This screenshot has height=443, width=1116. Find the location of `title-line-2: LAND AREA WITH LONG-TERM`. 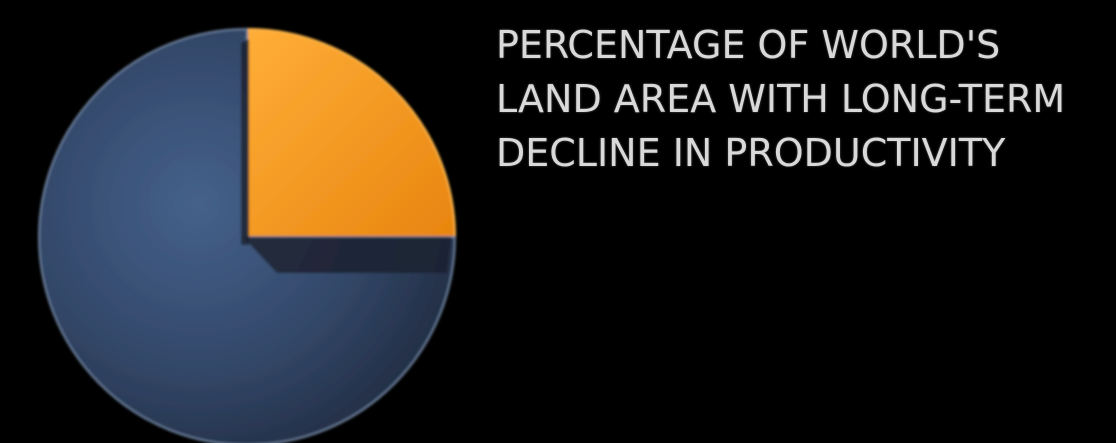

title-line-2: LAND AREA WITH LONG-TERM is located at coordinates (781, 99).